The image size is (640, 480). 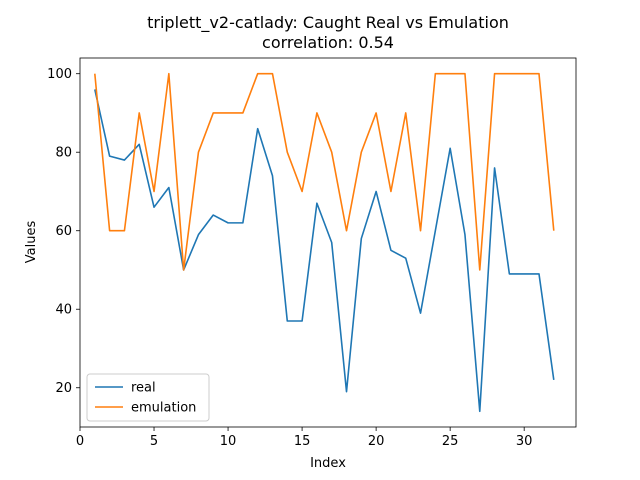 What do you see at coordinates (376, 441) in the screenshot?
I see `x-tick-label: 20` at bounding box center [376, 441].